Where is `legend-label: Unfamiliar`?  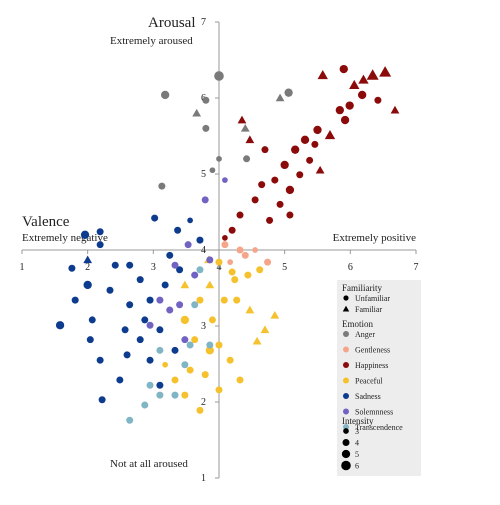
legend-label: Unfamiliar is located at coordinates (372, 298).